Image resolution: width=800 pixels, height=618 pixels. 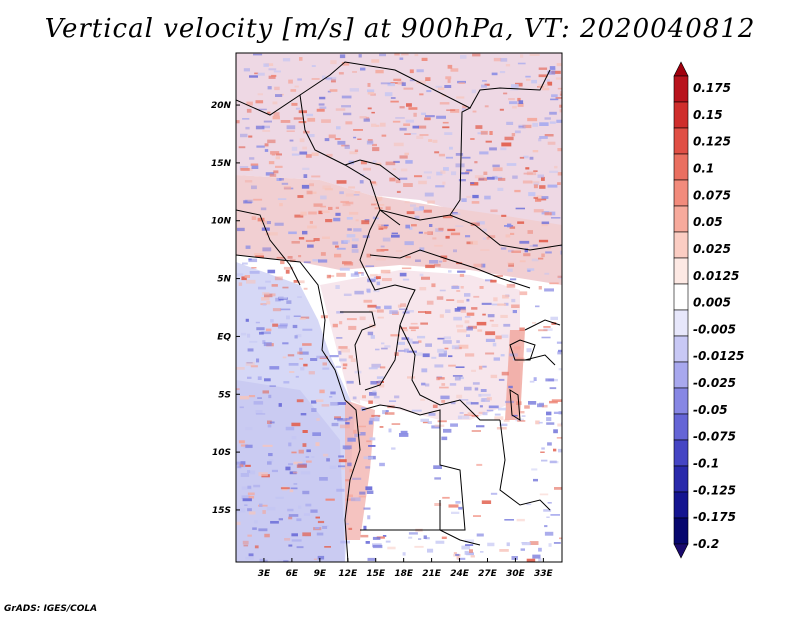 What do you see at coordinates (221, 222) in the screenshot?
I see `lat-label: 10N` at bounding box center [221, 222].